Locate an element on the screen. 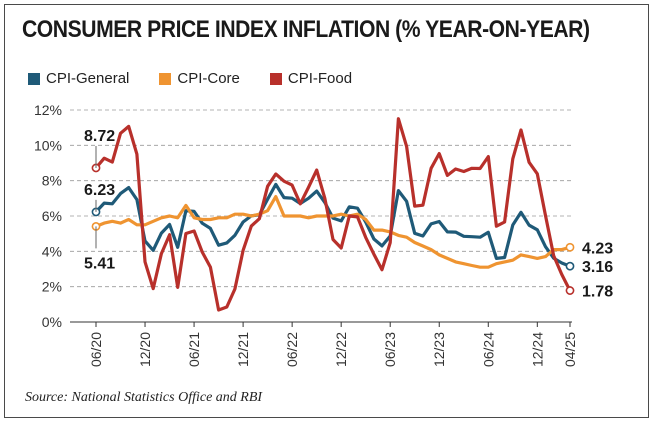  series-line-cpi-general is located at coordinates (333, 225).